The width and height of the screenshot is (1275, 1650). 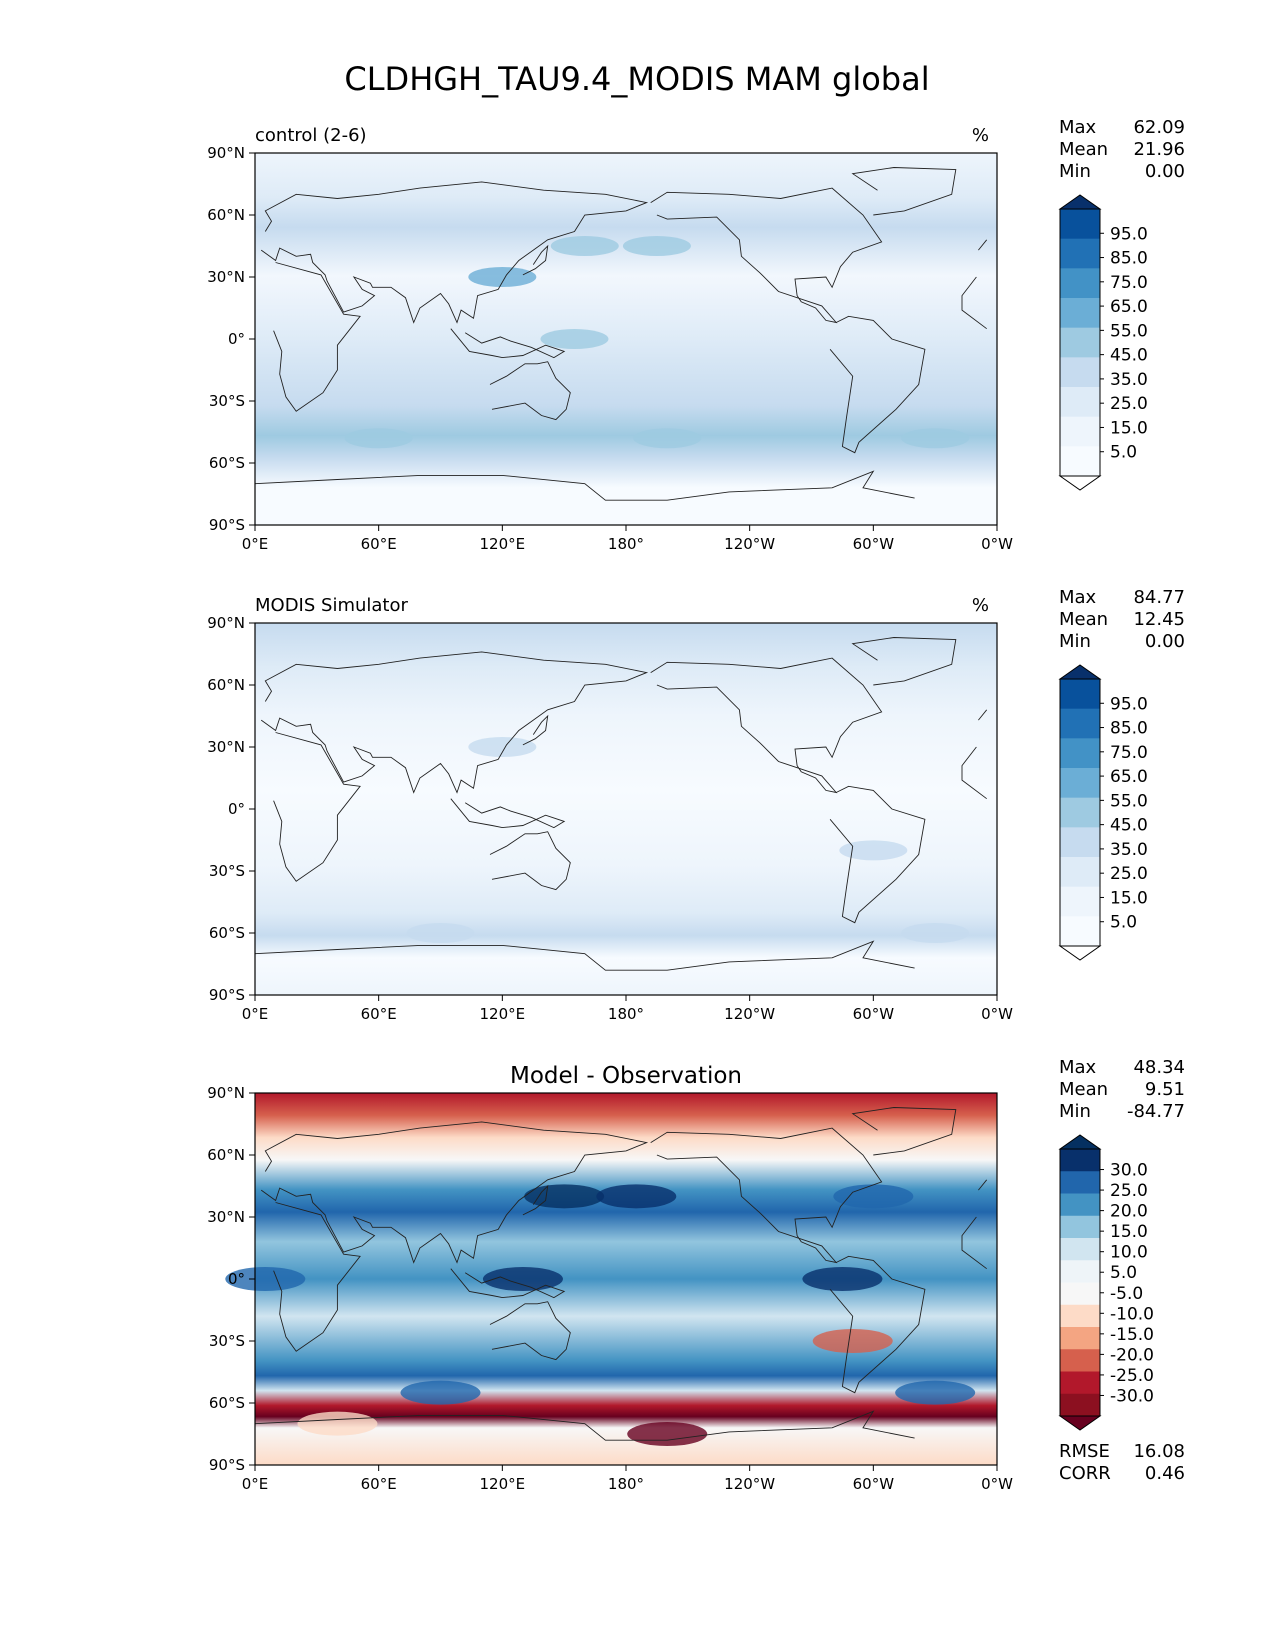 I want to click on colorbar-label: 30.0, so click(x=1129, y=1171).